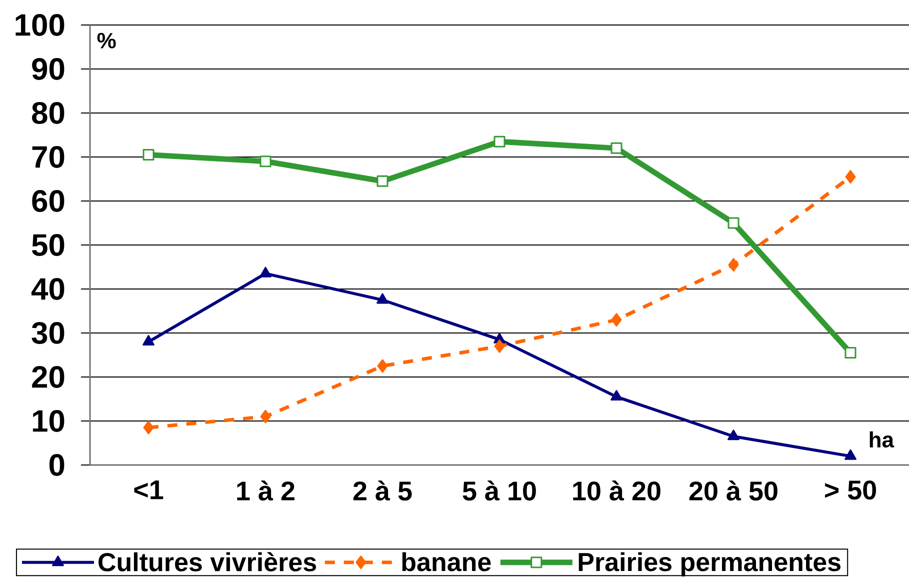 The height and width of the screenshot is (588, 909). Describe the element at coordinates (40, 25) in the screenshot. I see `y-tick-label: 100` at that location.